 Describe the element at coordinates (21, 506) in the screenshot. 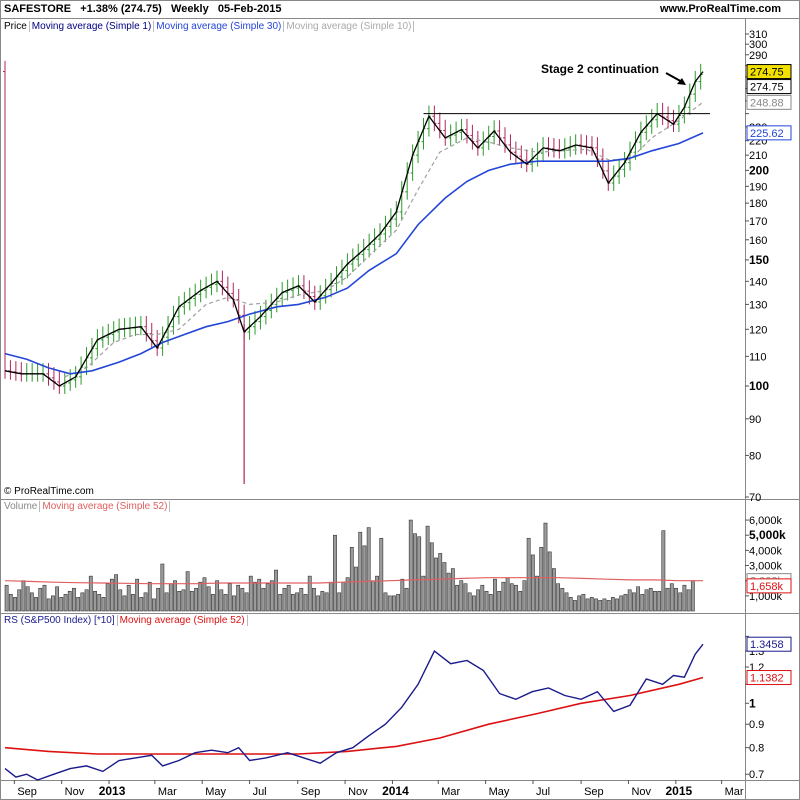

I see `legend-volume: Volume` at that location.